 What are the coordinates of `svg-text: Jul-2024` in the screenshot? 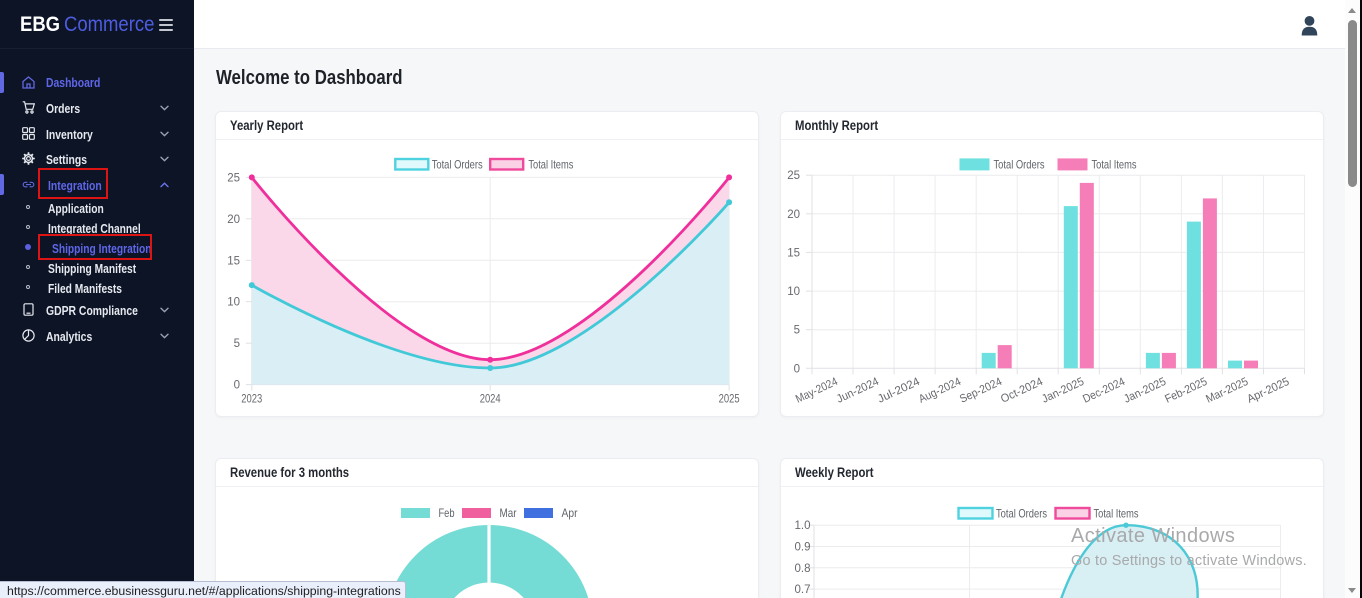 It's located at (899, 391).